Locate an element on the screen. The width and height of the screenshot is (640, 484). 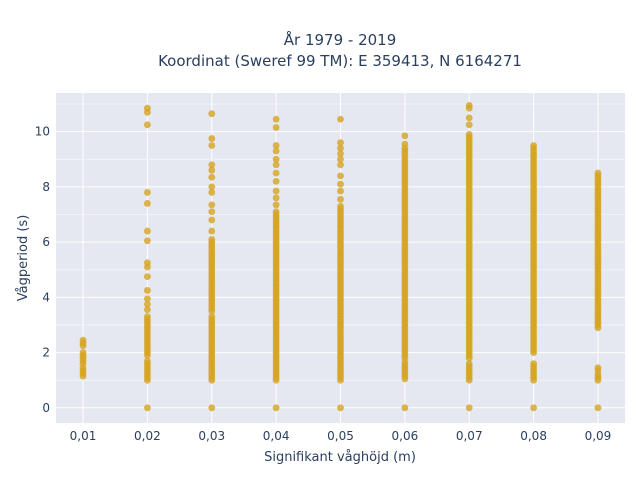
x-tick-label: 0,08 is located at coordinates (533, 436).